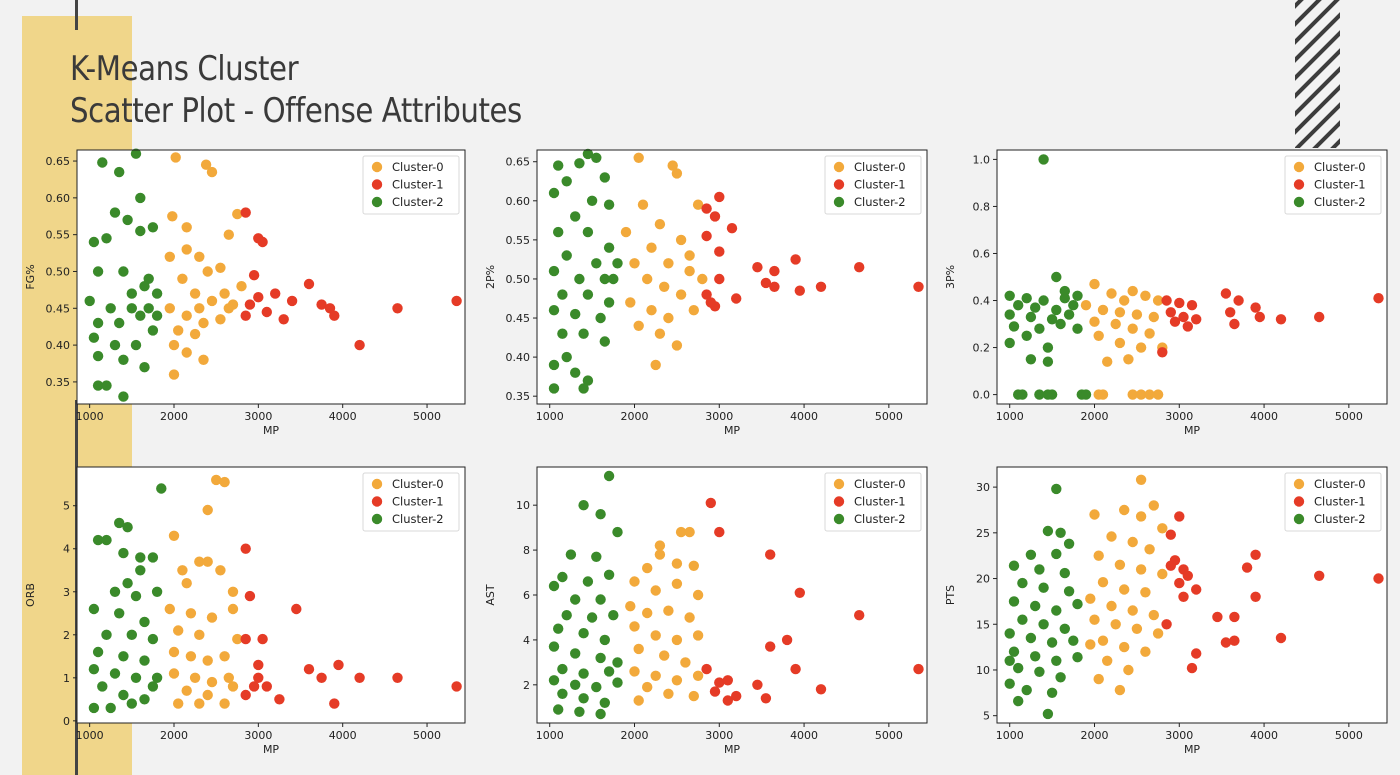 This screenshot has width=1400, height=775. What do you see at coordinates (1264, 416) in the screenshot?
I see `x-tick-label: 4000` at bounding box center [1264, 416].